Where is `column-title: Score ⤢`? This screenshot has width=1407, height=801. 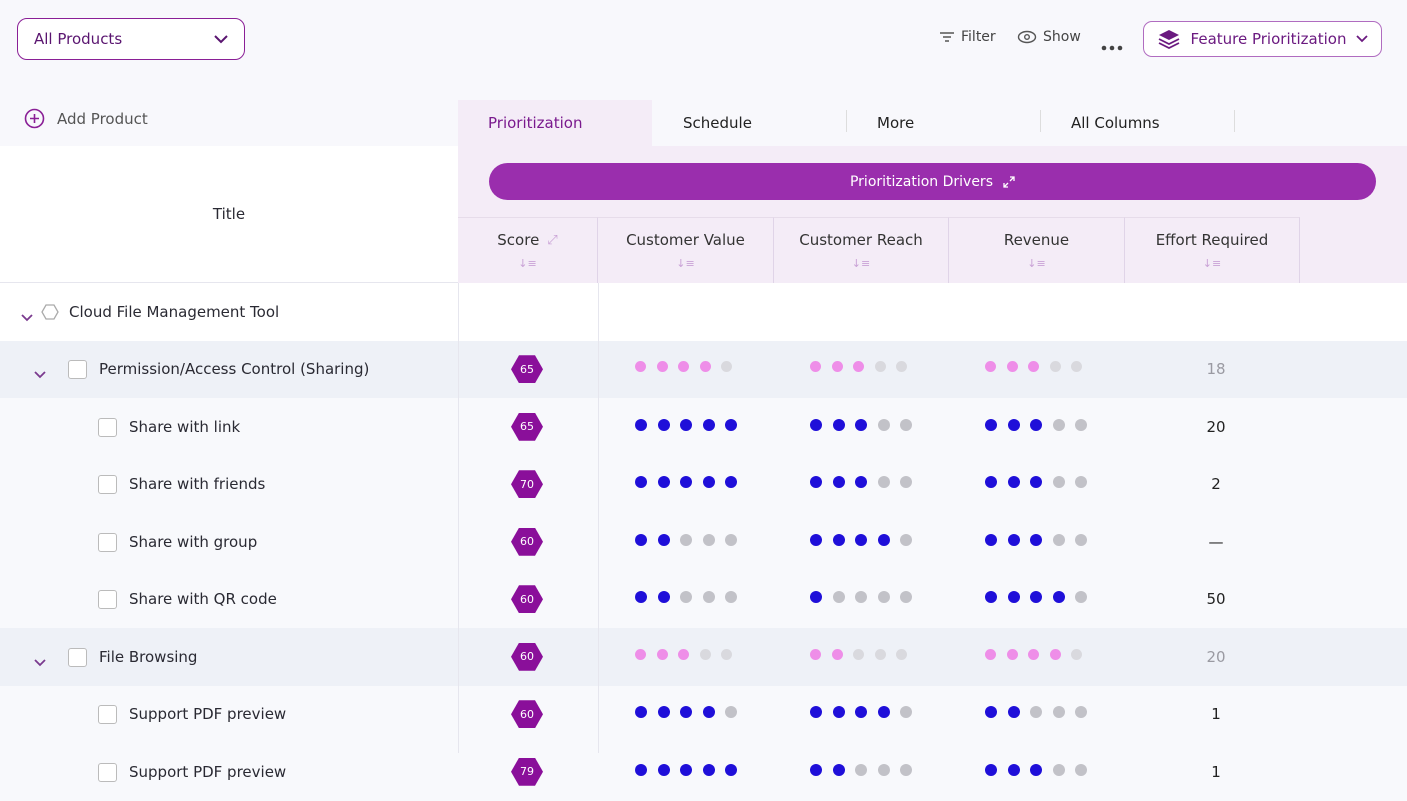 column-title: Score ⤢ is located at coordinates (527, 240).